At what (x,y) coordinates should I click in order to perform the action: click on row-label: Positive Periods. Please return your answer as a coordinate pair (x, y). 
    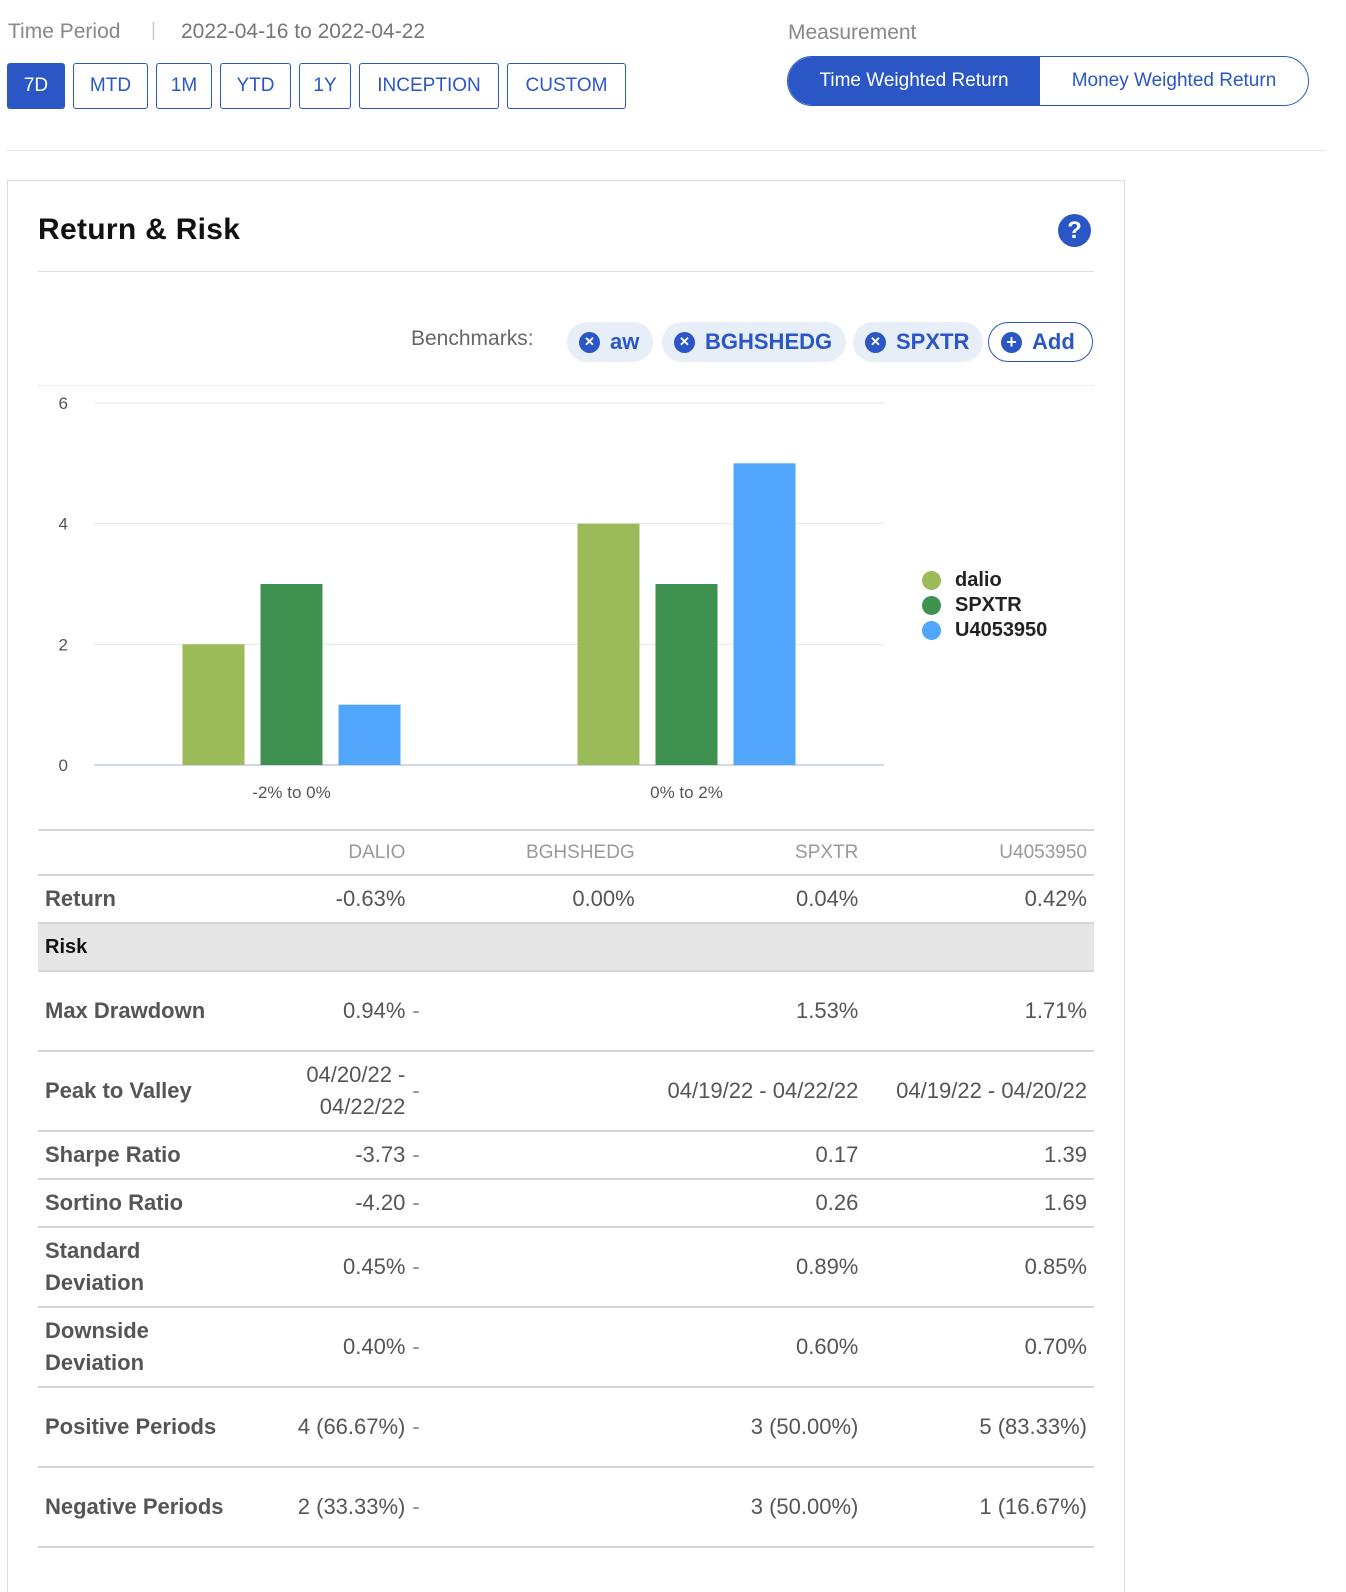
    Looking at the image, I should click on (138, 1427).